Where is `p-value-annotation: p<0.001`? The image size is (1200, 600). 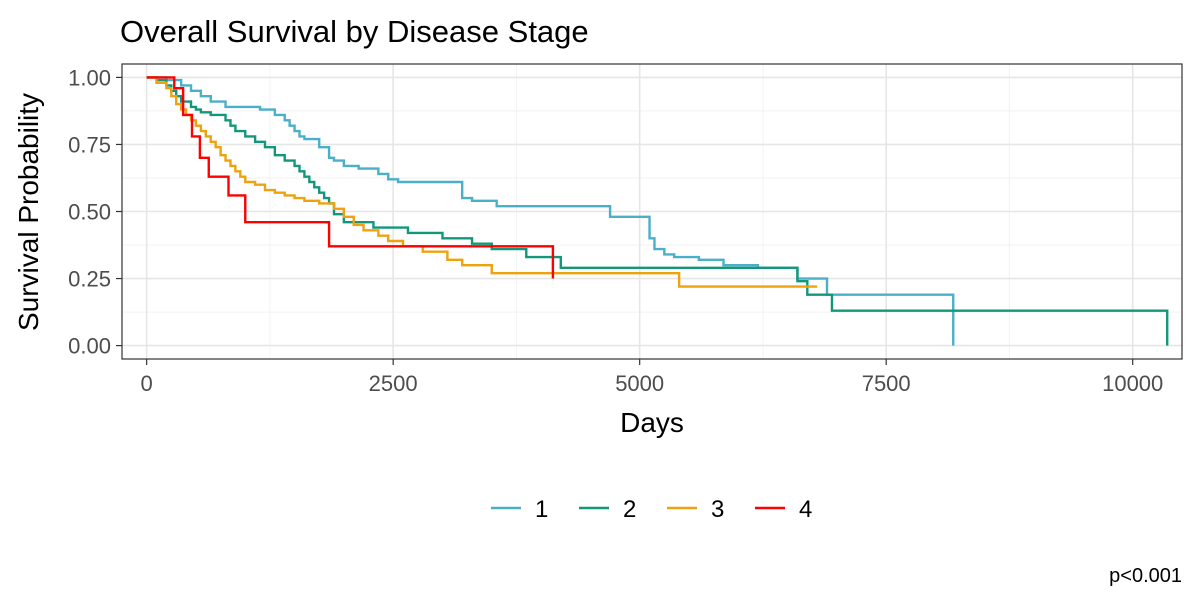
p-value-annotation: p<0.001 is located at coordinates (1145, 576).